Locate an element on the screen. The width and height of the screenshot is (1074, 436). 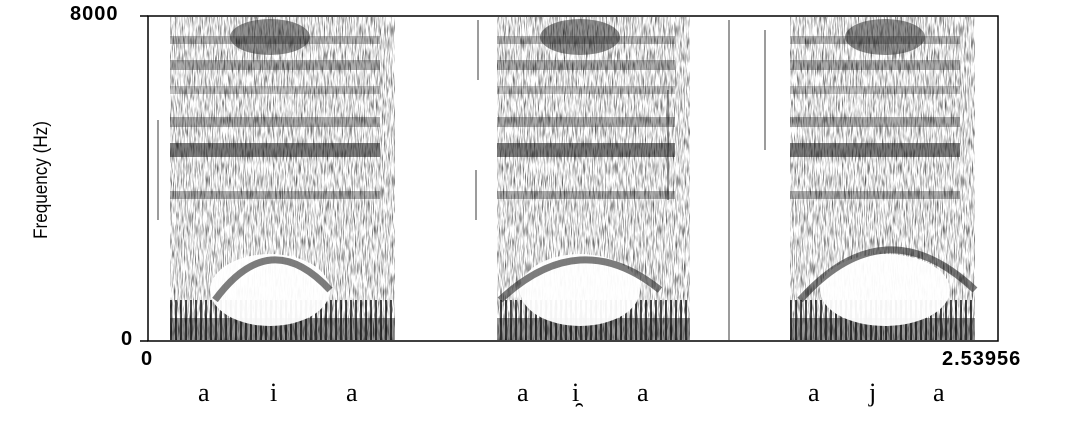
segment-label: i is located at coordinates (274, 392).